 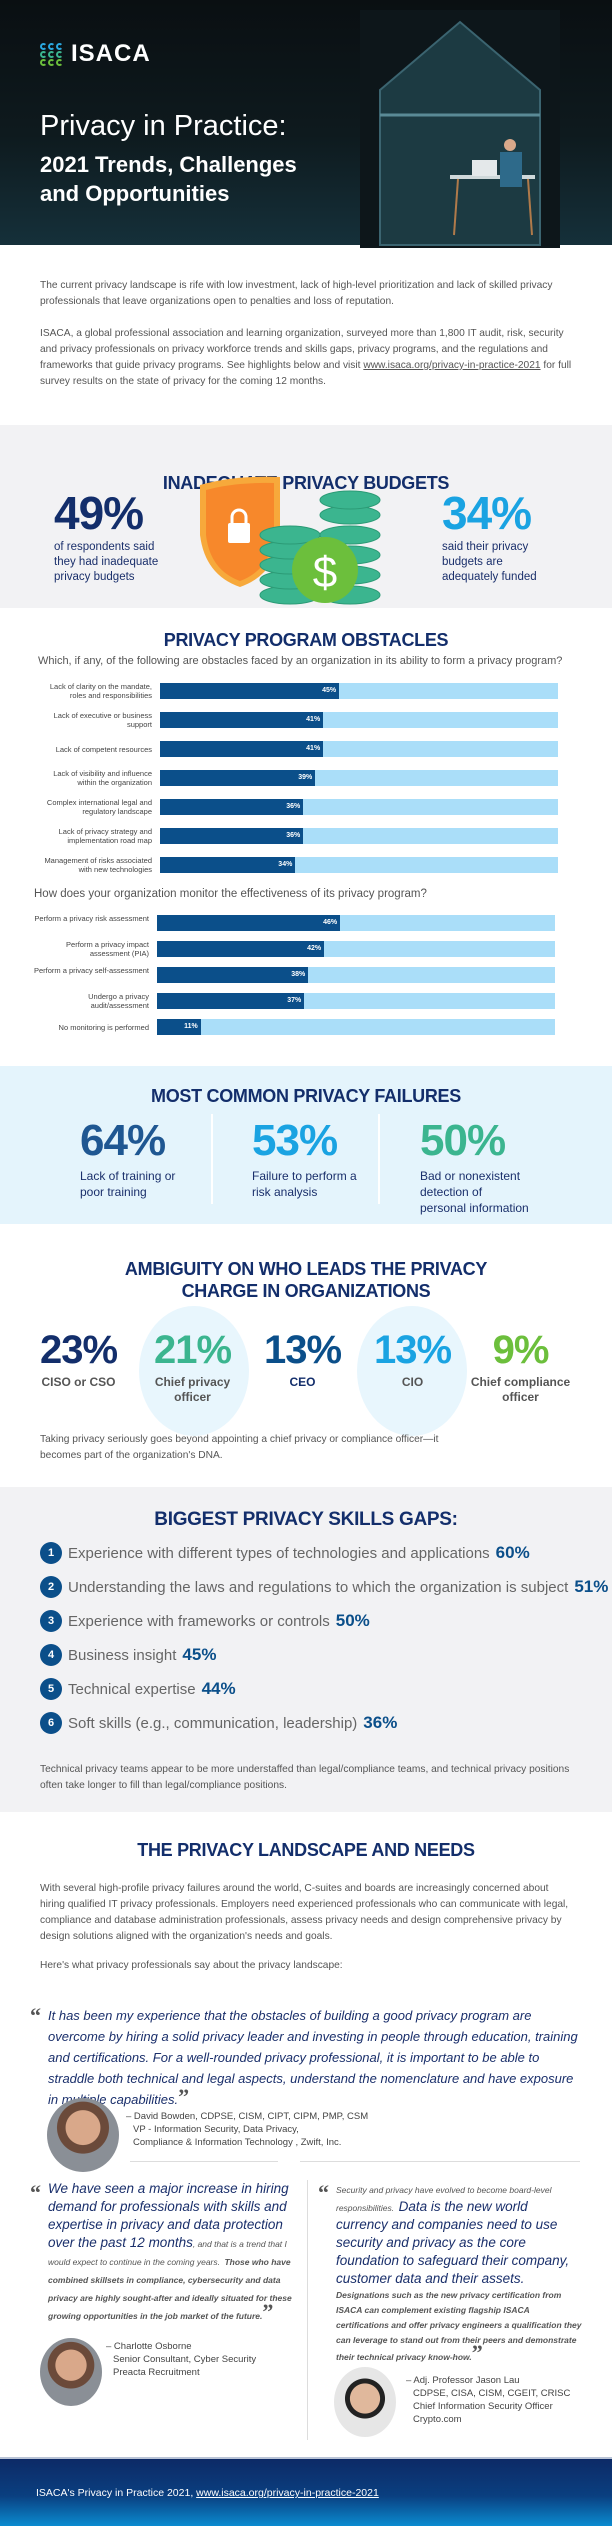 I want to click on avatar-charlotte-osborne, so click(x=71, y=2372).